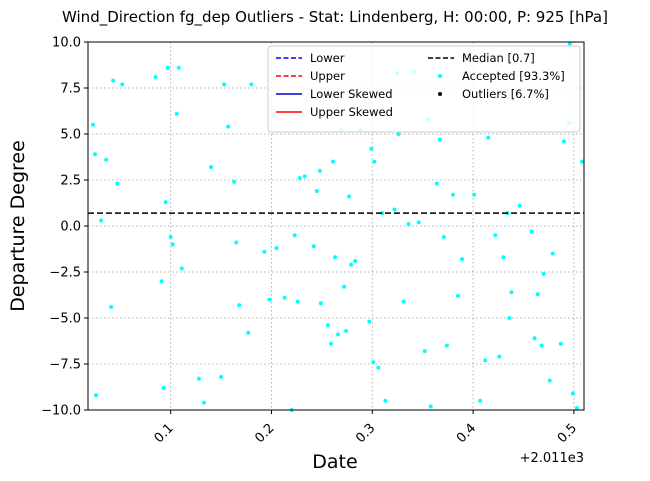 Image resolution: width=650 pixels, height=481 pixels. Describe the element at coordinates (66, 43) in the screenshot. I see `y-tick-label: 10.0` at that location.